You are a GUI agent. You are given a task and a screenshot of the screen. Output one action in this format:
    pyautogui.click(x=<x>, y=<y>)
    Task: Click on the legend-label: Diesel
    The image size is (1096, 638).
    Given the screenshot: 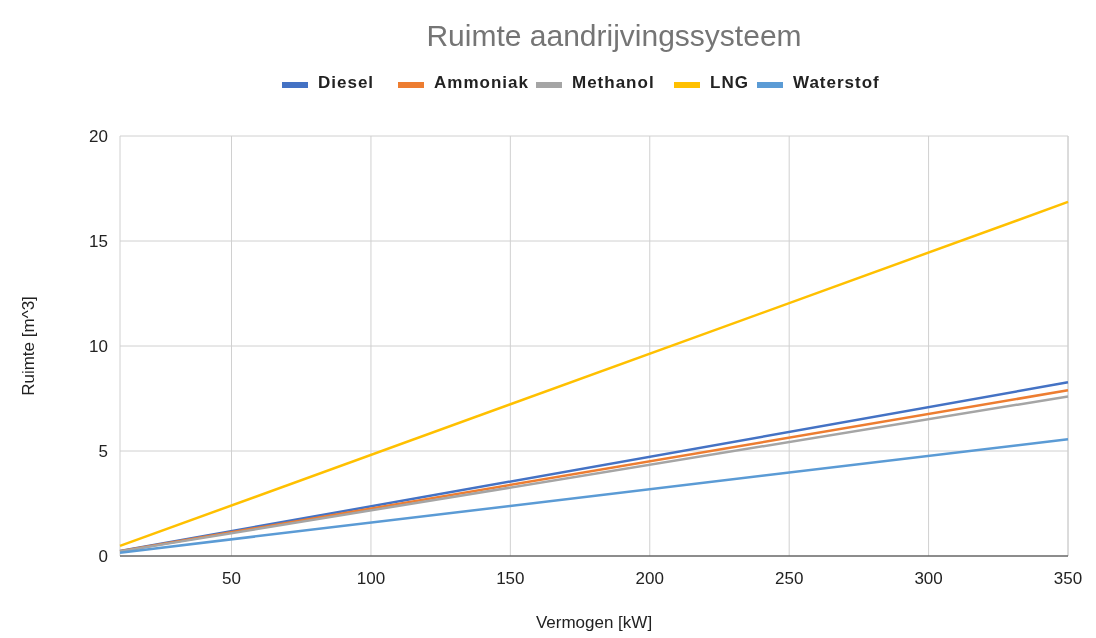 What is the action you would take?
    pyautogui.click(x=346, y=82)
    